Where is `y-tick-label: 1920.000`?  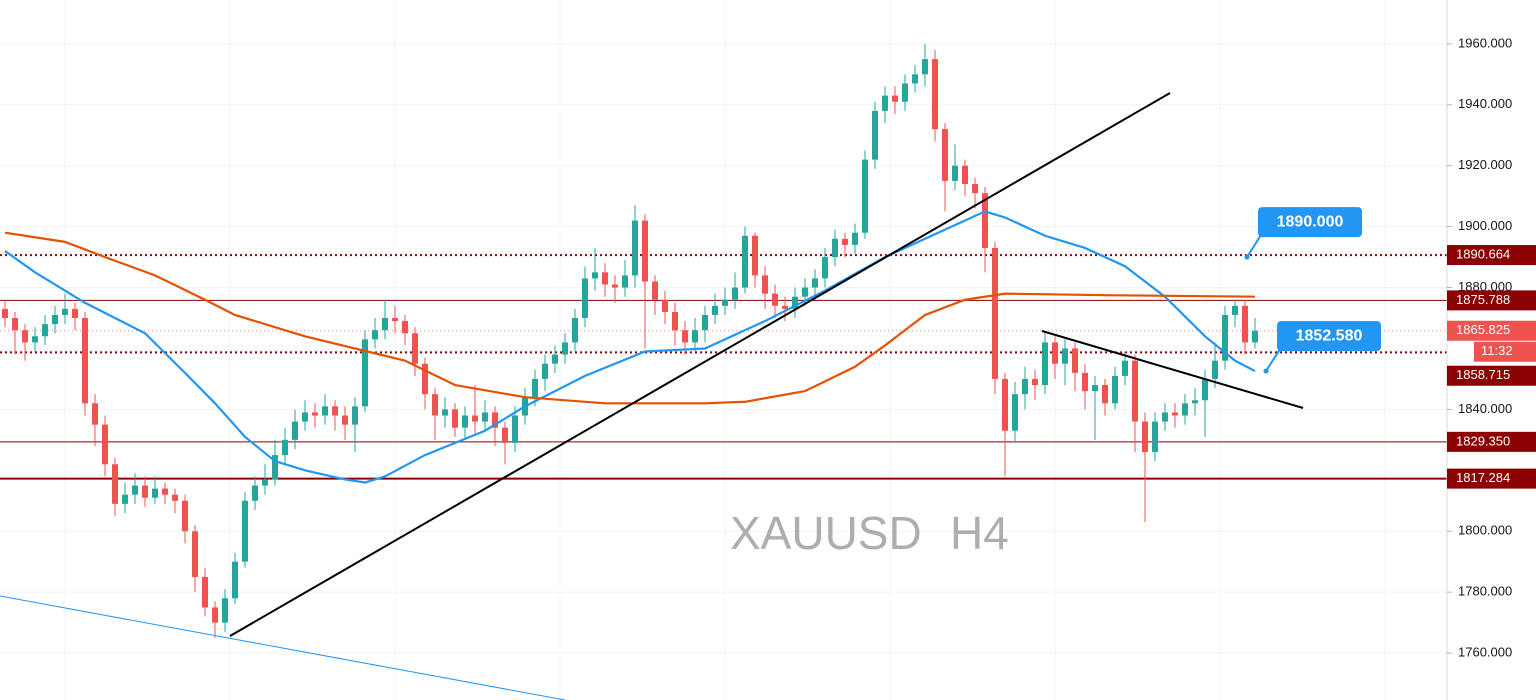 y-tick-label: 1920.000 is located at coordinates (1485, 164).